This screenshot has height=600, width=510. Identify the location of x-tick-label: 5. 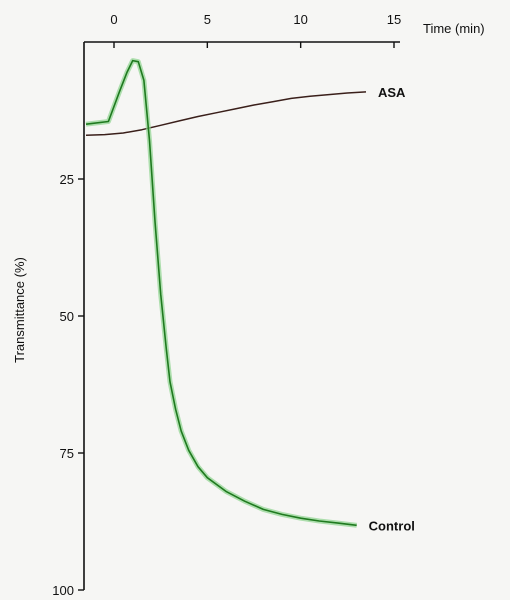
(207, 19).